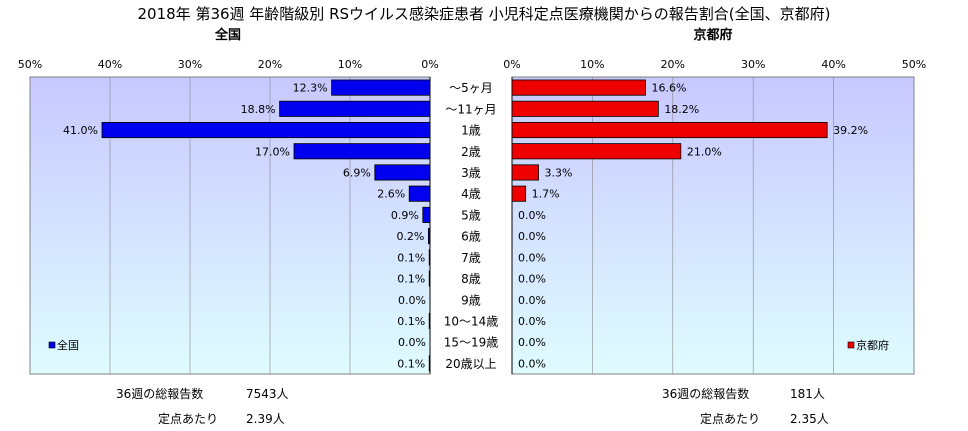 This screenshot has width=968, height=431. I want to click on category-label: 6歳, so click(471, 237).